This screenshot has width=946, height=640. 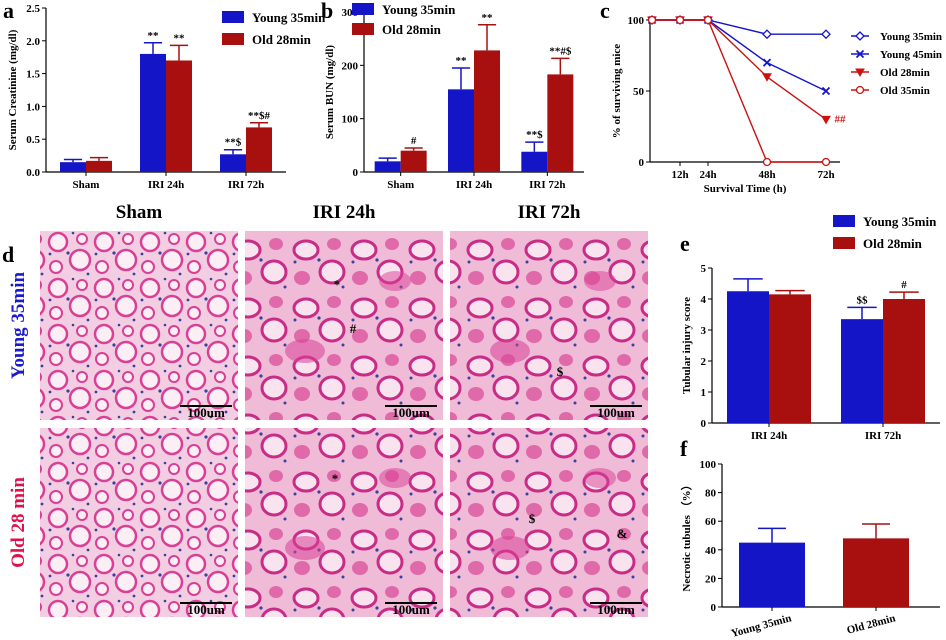 What do you see at coordinates (282, 39) in the screenshot?
I see `panel-a-legend-label: Old 28min` at bounding box center [282, 39].